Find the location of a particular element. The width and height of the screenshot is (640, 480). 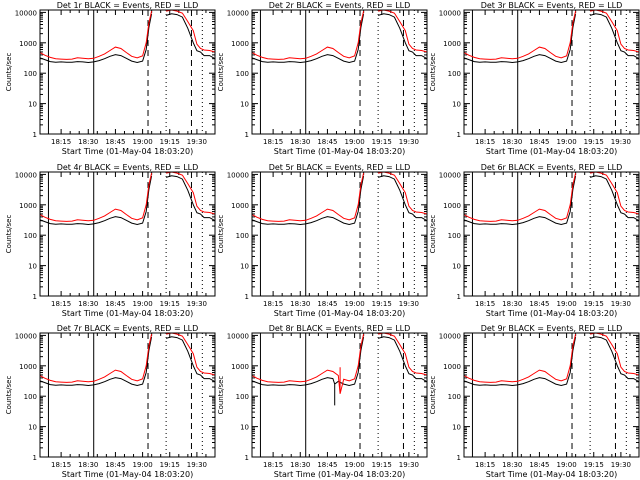

panel-title: Det 2r BLACK = Events, RED = LLD is located at coordinates (340, 5).